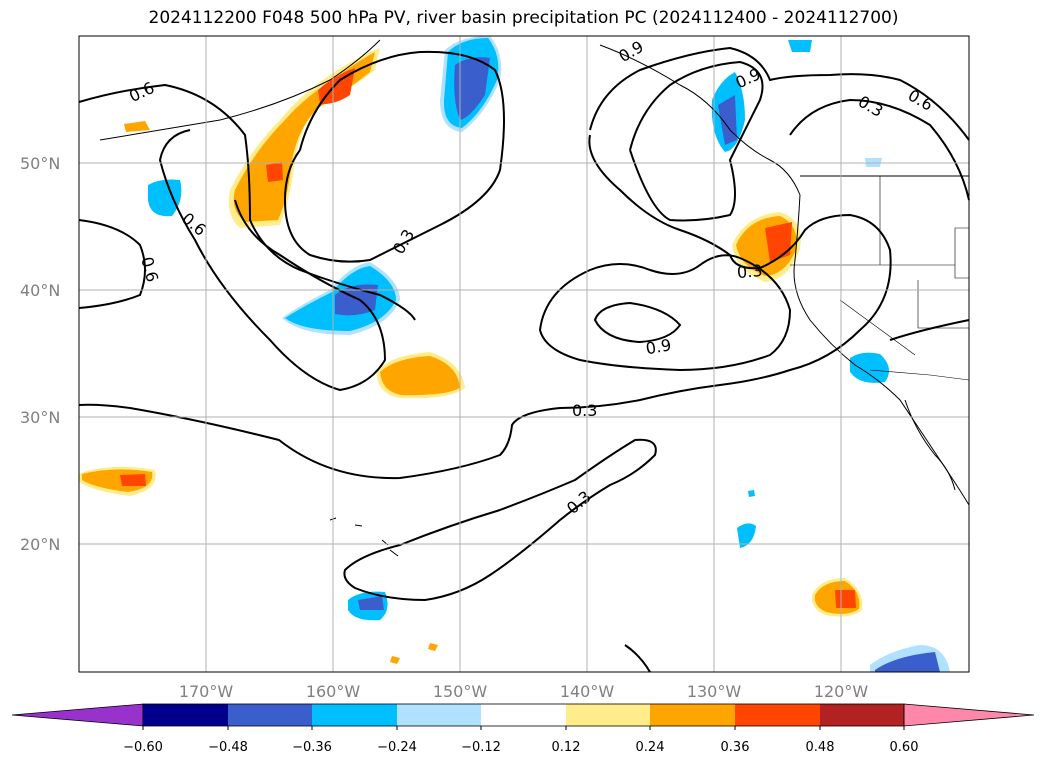  I want to click on colorbar-tick-label: −0.36, so click(312, 747).